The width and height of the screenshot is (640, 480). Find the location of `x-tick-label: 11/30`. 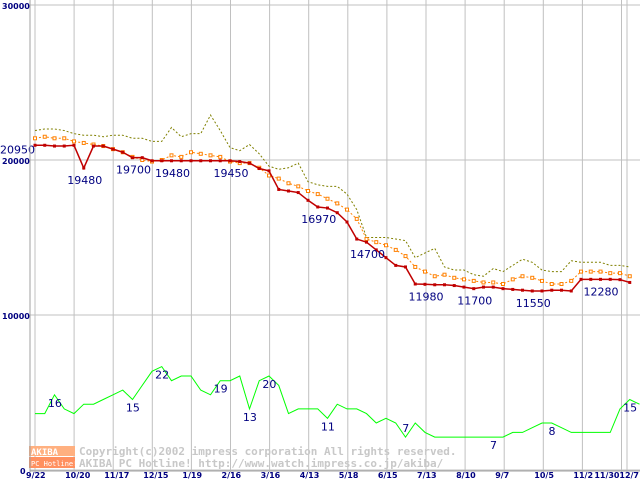

x-tick-label: 11/30 is located at coordinates (607, 475).